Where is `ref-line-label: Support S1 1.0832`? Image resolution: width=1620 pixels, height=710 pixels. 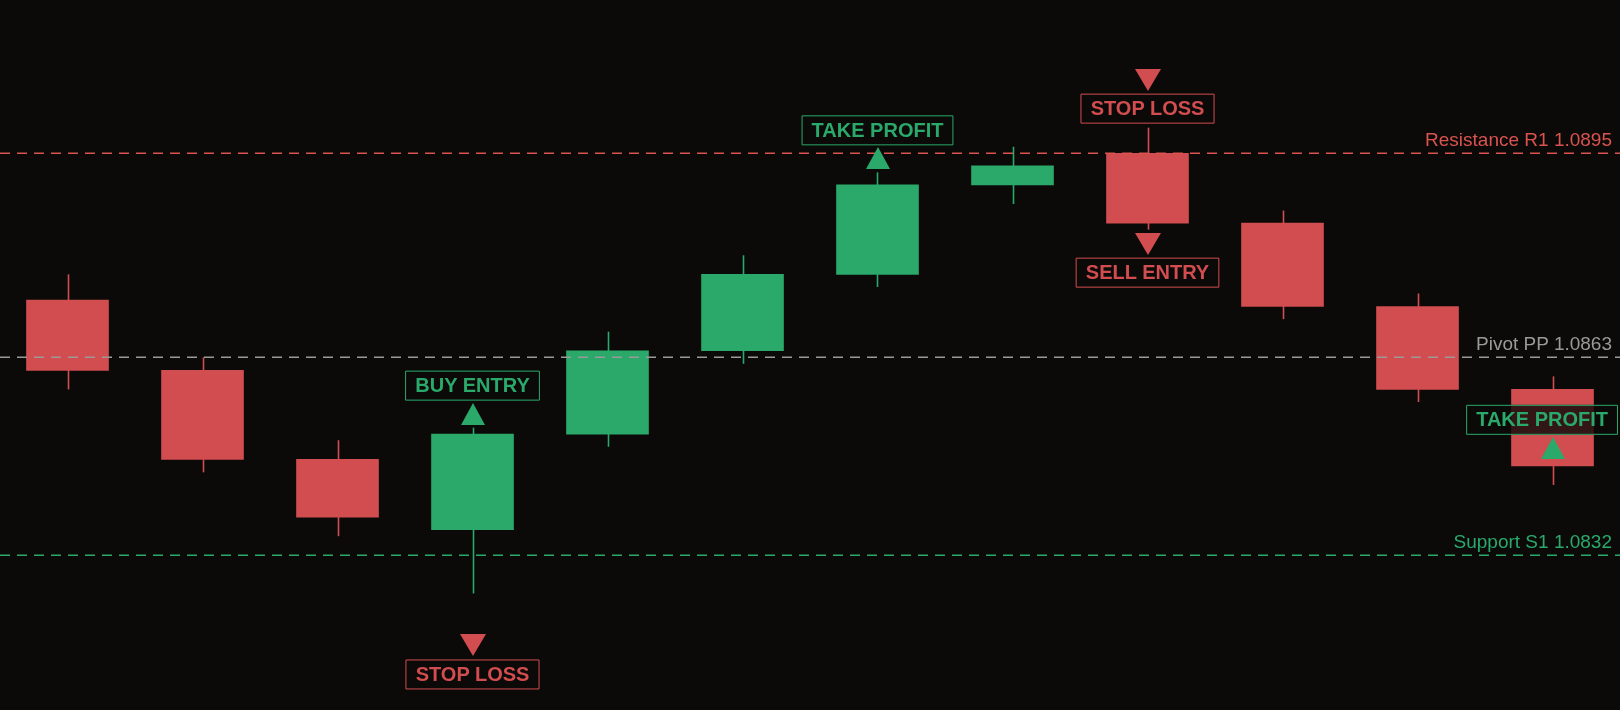 ref-line-label: Support S1 1.0832 is located at coordinates (1532, 541).